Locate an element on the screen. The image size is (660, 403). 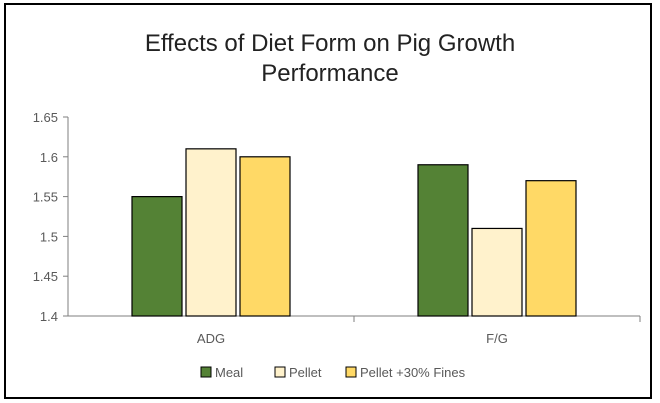
bar-meal-adg is located at coordinates (157, 256).